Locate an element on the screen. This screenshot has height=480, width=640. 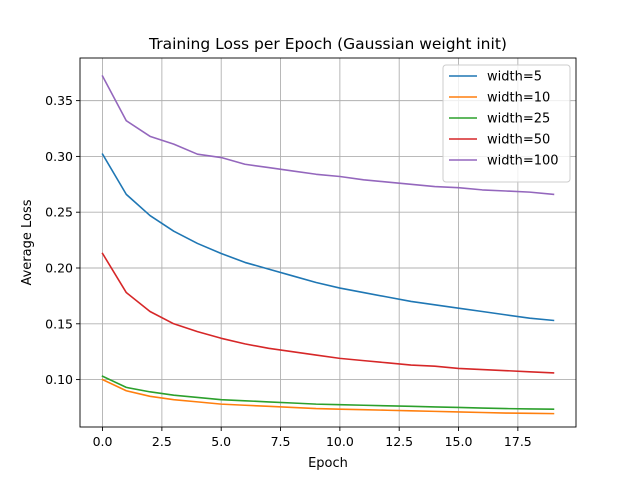
y-tick-label: 0.15 is located at coordinates (59, 323).